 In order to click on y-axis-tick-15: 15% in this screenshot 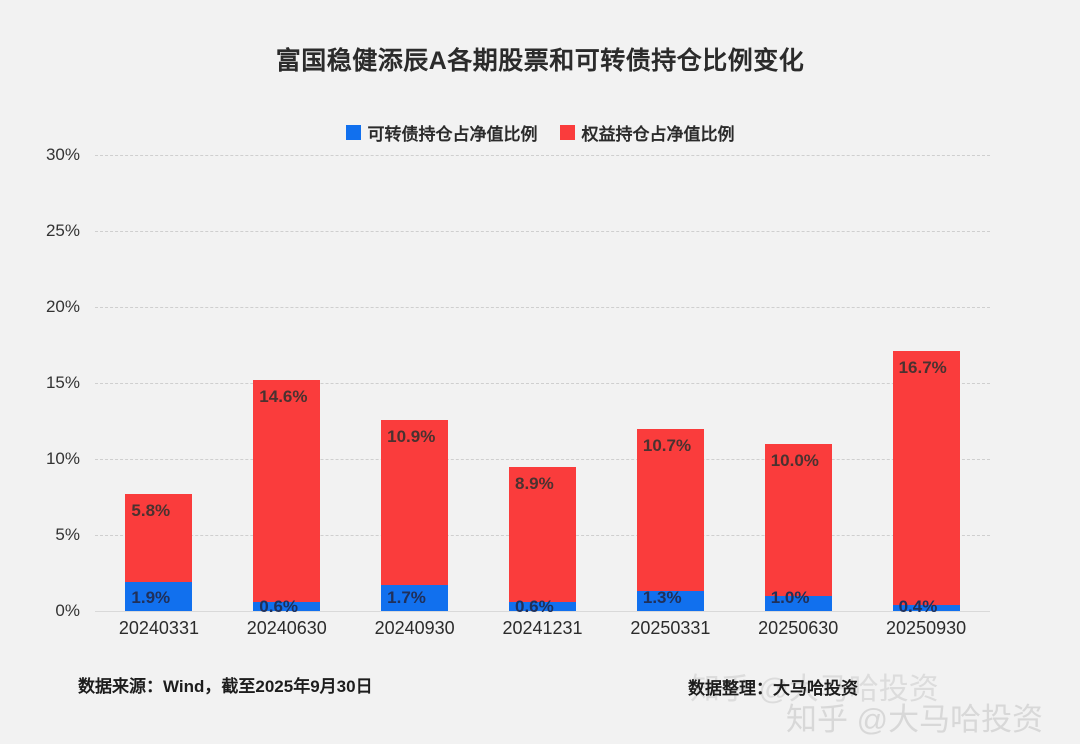, I will do `click(62, 382)`.